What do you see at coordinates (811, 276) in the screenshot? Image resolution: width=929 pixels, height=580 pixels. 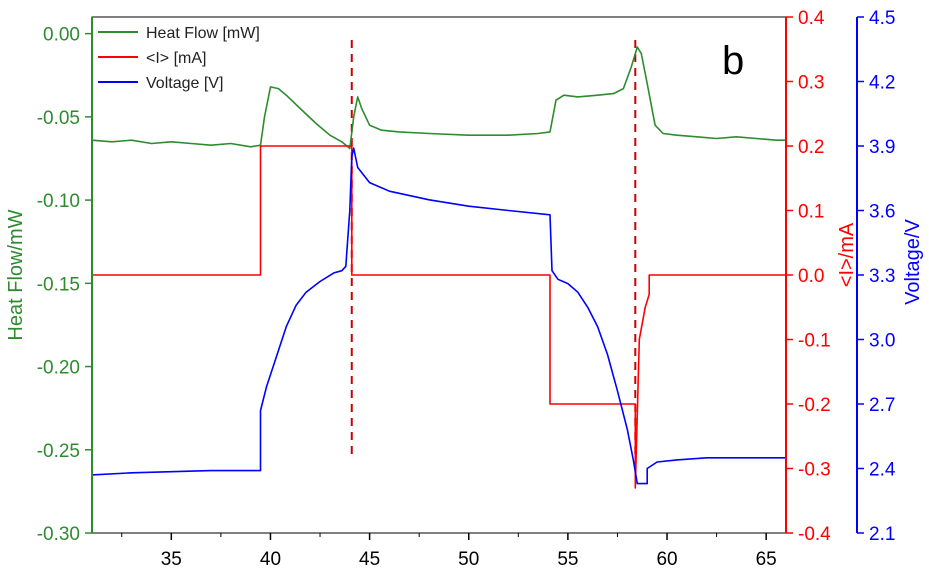 I see `current-tick-label: 0.0` at bounding box center [811, 276].